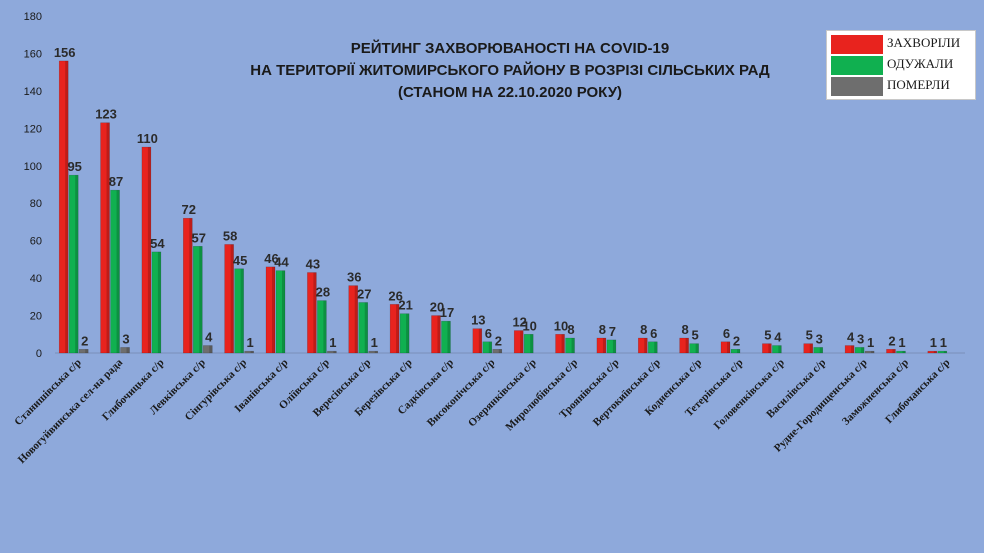 The image size is (984, 553). Describe the element at coordinates (857, 44) in the screenshot. I see `legend-swatch-sick` at that location.